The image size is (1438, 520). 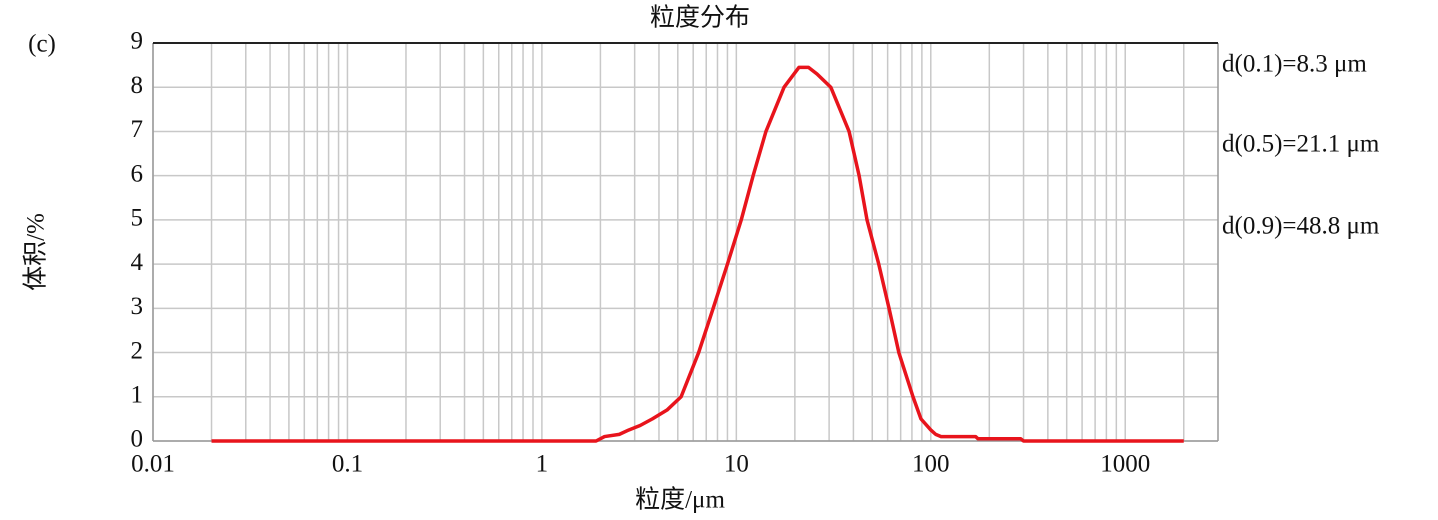 I want to click on annotation: d(0.1)=8.3 μm, so click(x=1294, y=64).